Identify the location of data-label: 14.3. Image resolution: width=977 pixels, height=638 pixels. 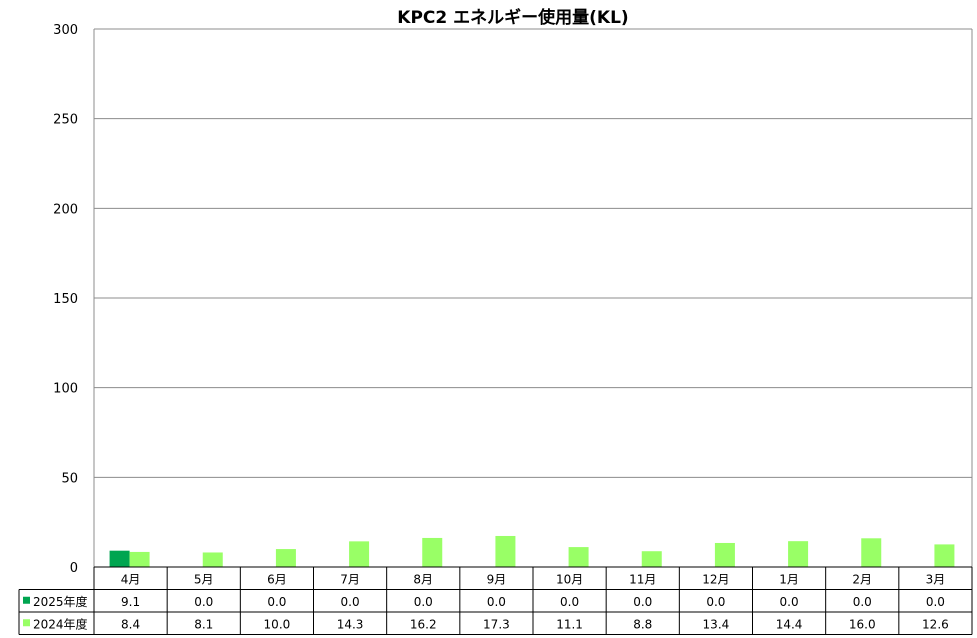
(350, 624).